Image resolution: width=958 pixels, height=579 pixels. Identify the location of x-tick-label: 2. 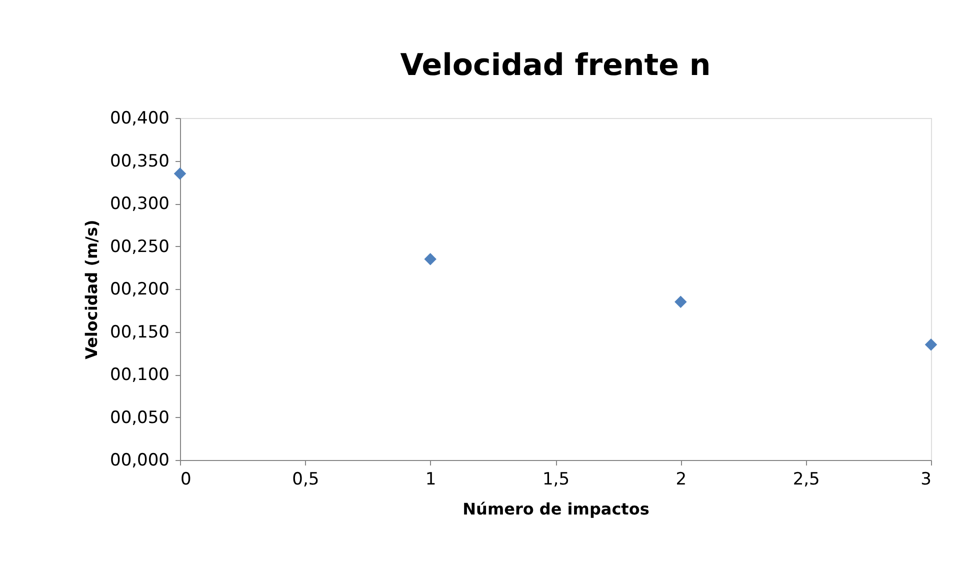
(681, 480).